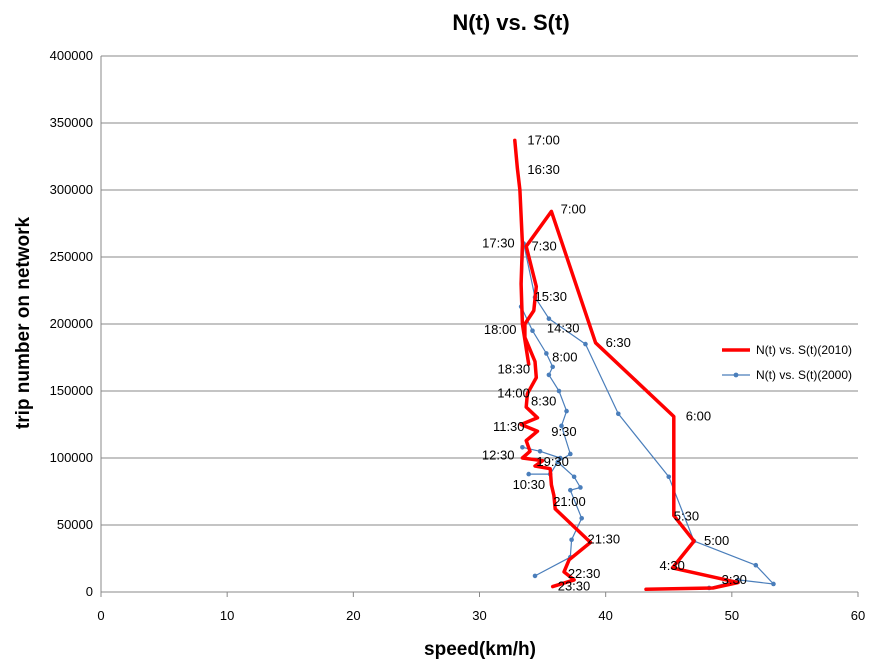 The height and width of the screenshot is (661, 869). Describe the element at coordinates (804, 350) in the screenshot. I see `legend-label-2010: N(t) vs. S(t)(2010)` at that location.